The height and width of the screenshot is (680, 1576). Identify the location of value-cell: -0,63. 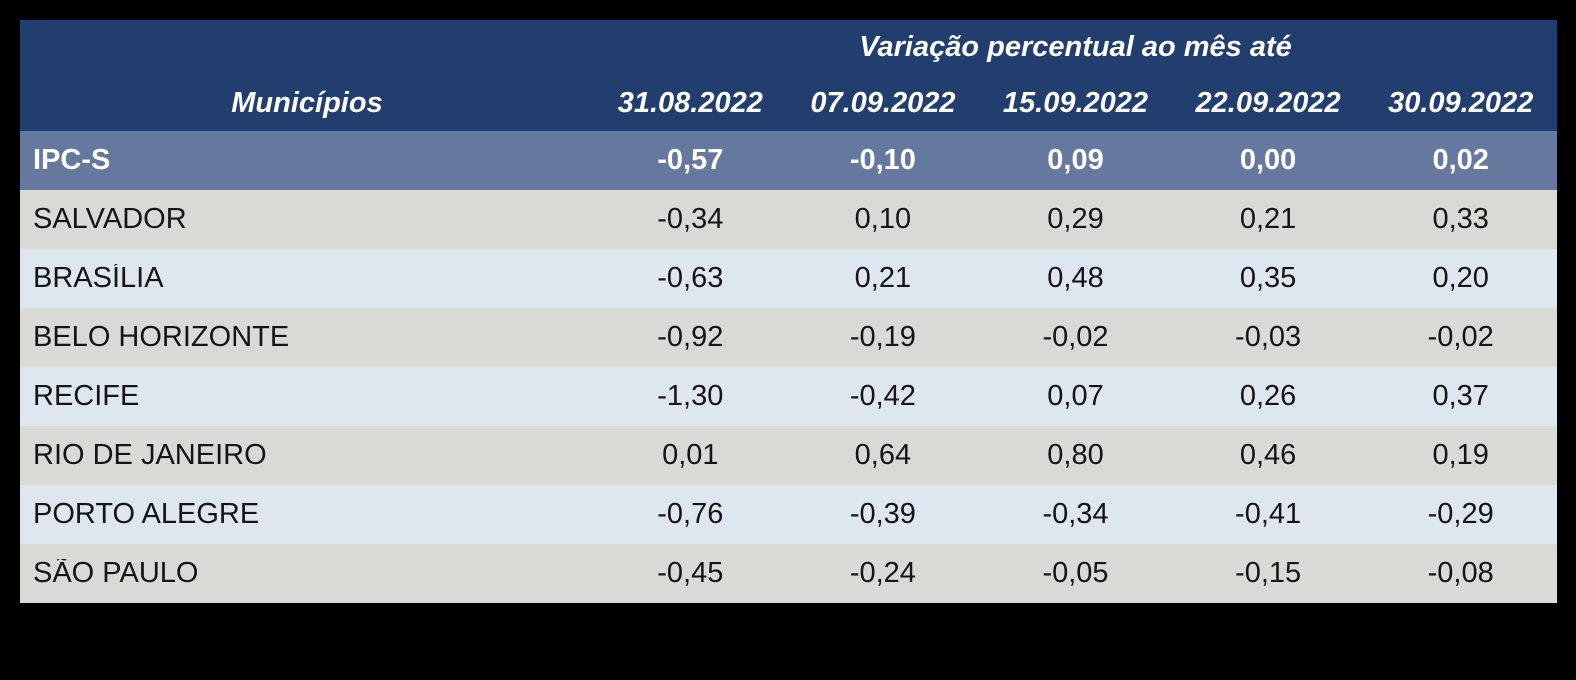
(690, 278).